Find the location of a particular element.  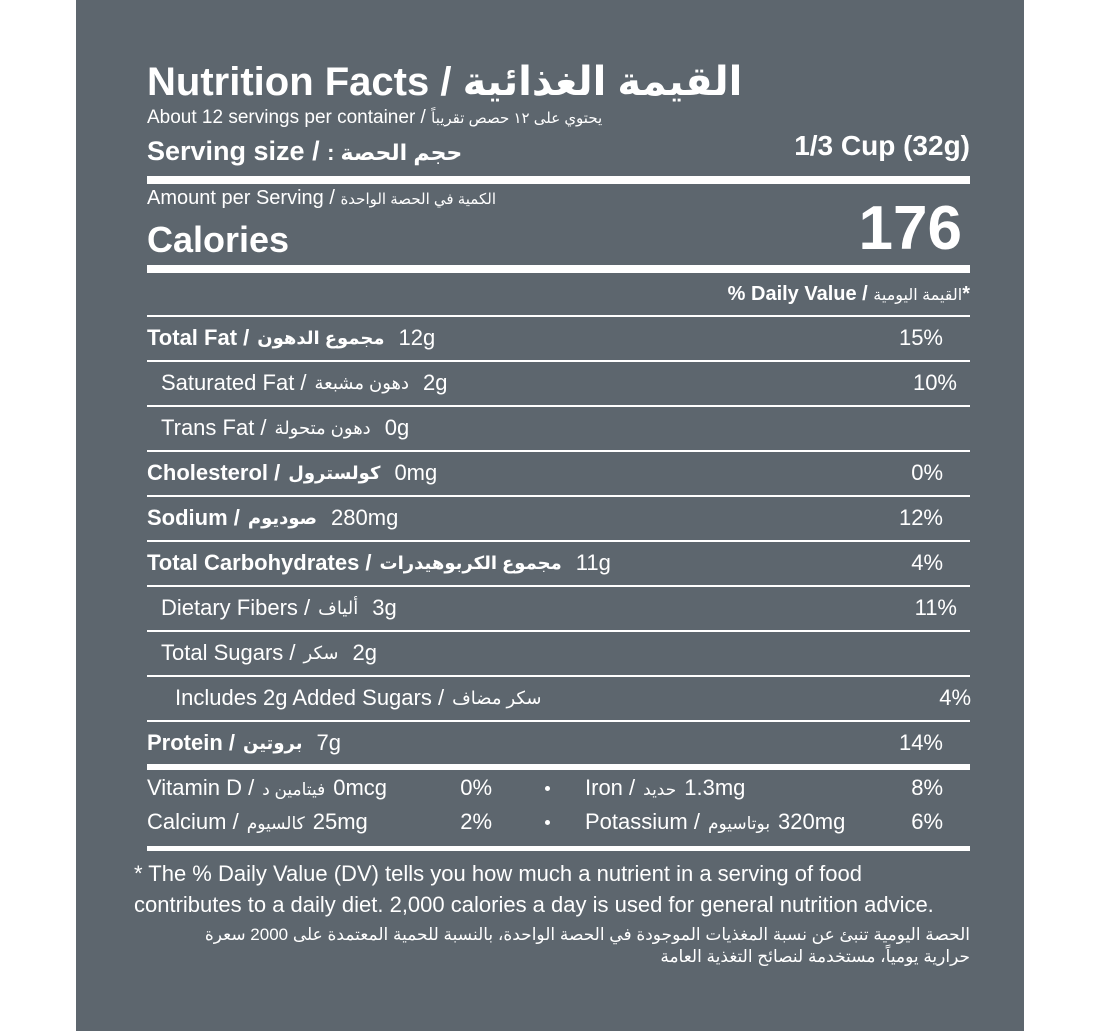

amount-ar: الكمية في الحصة الواحدة is located at coordinates (418, 199).